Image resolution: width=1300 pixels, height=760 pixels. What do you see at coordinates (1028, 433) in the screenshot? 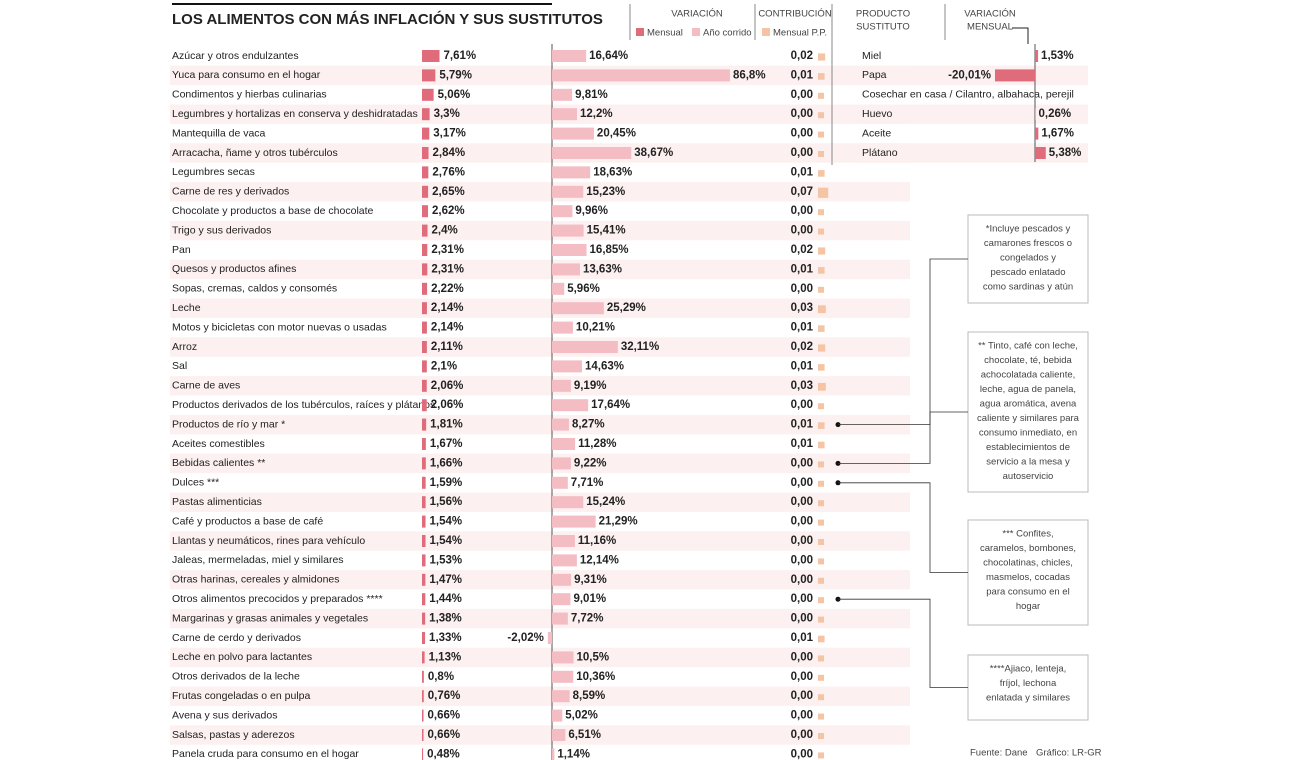
I see `note-text: consumo inmediato, en` at bounding box center [1028, 433].